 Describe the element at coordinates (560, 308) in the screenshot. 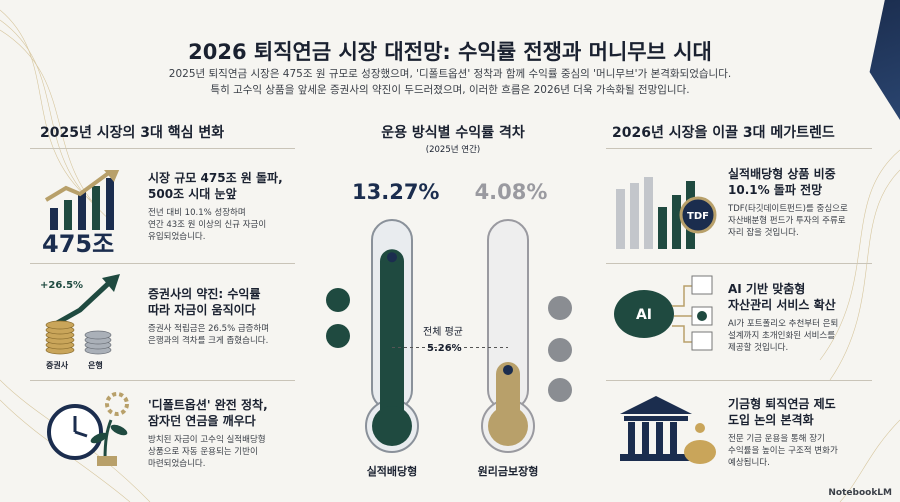

I see `coin-hand-icon` at that location.